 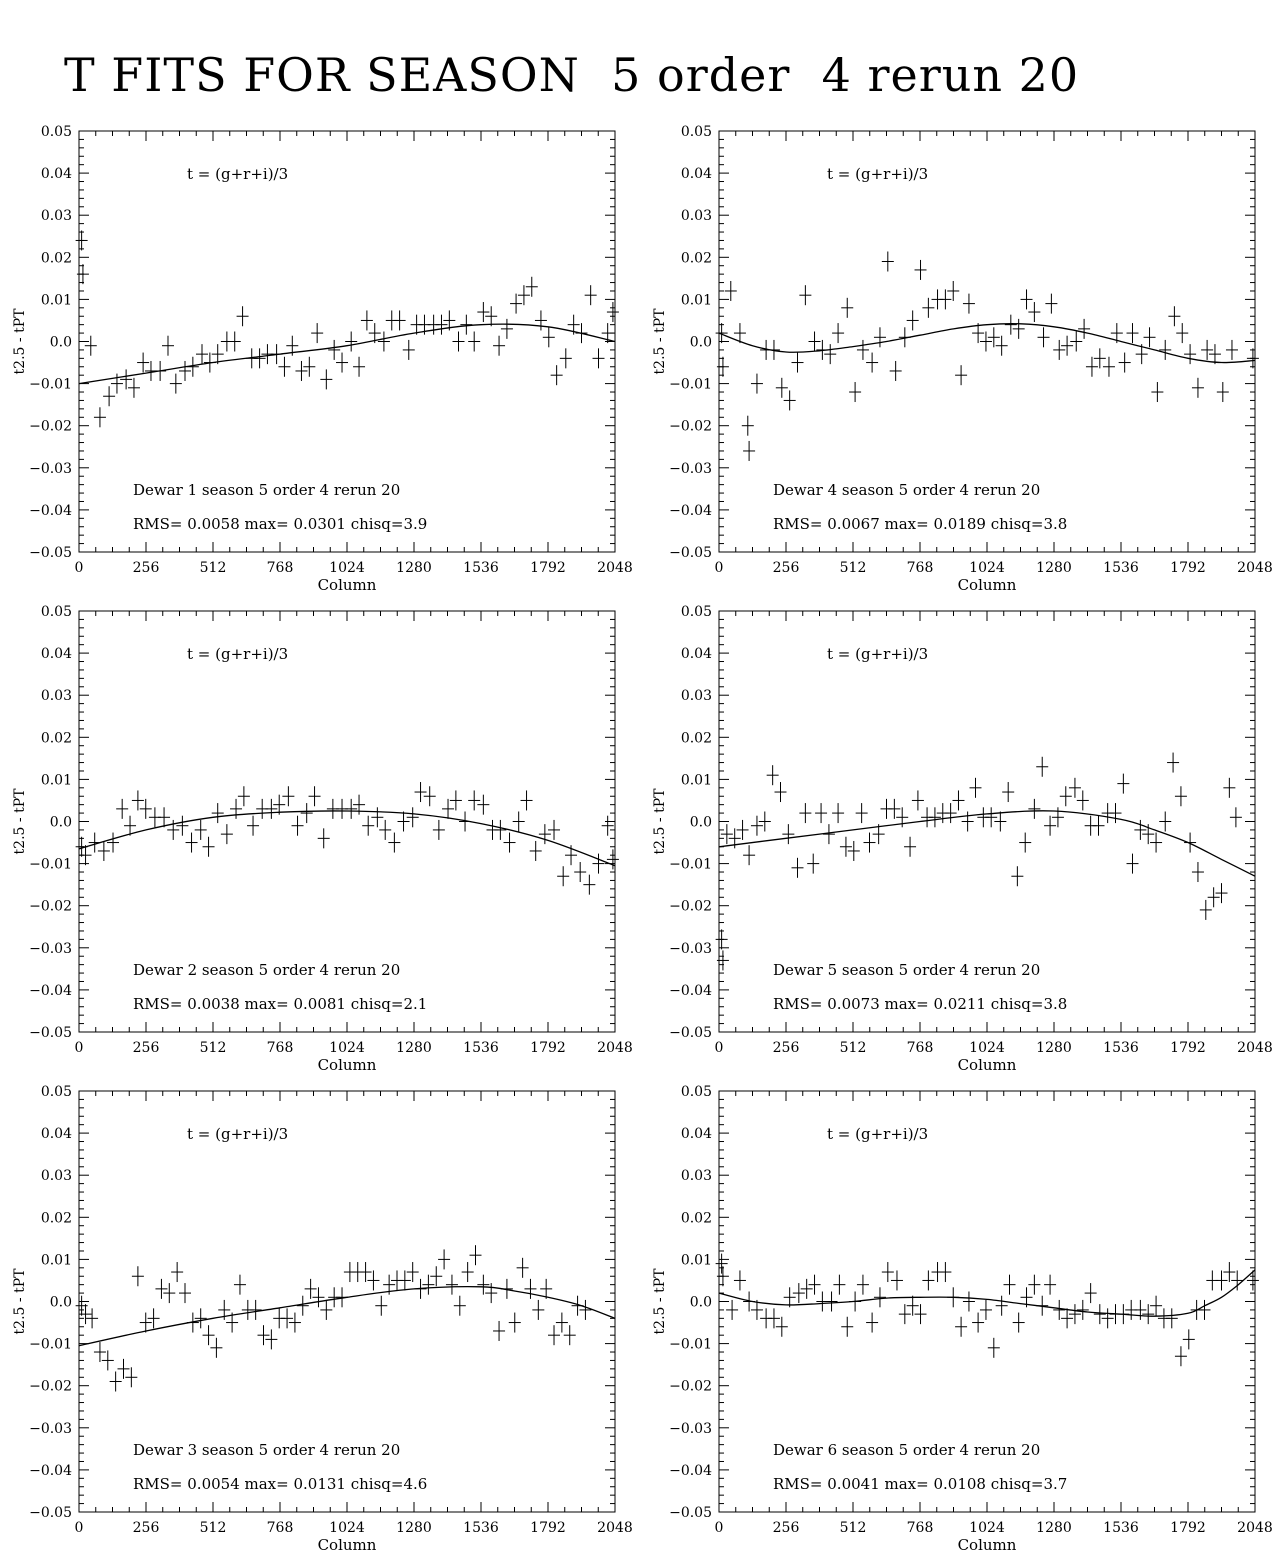 I want to click on y-tick-label: −0.05, so click(x=50, y=1513).